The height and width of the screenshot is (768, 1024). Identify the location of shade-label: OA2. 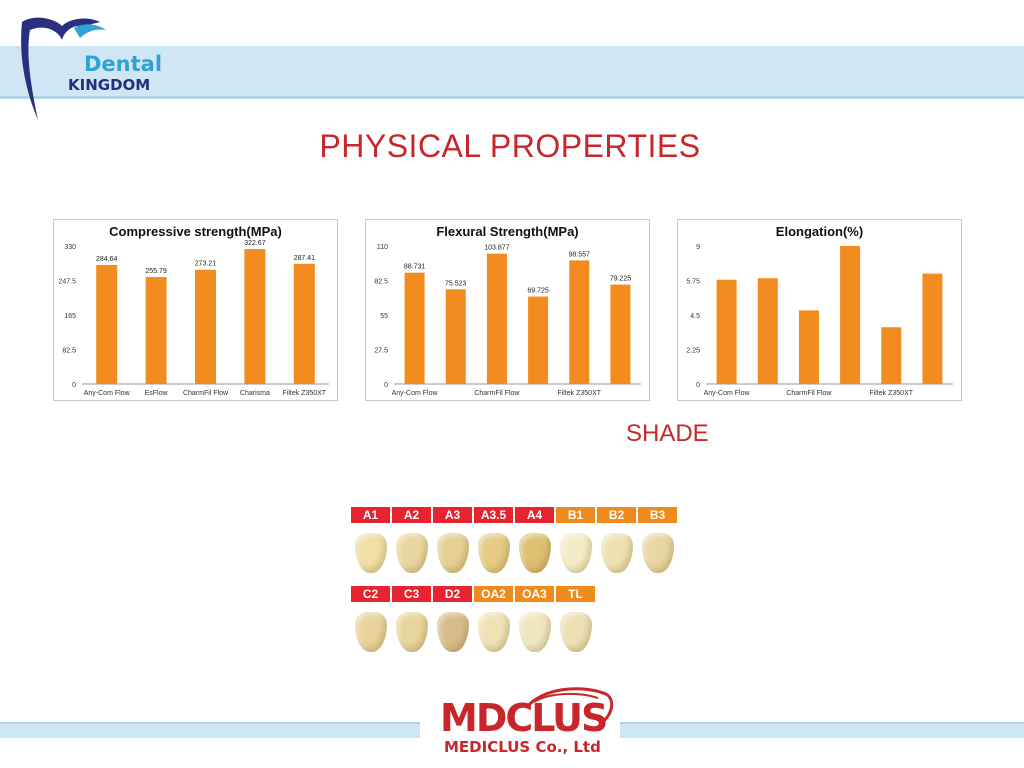
(493, 594).